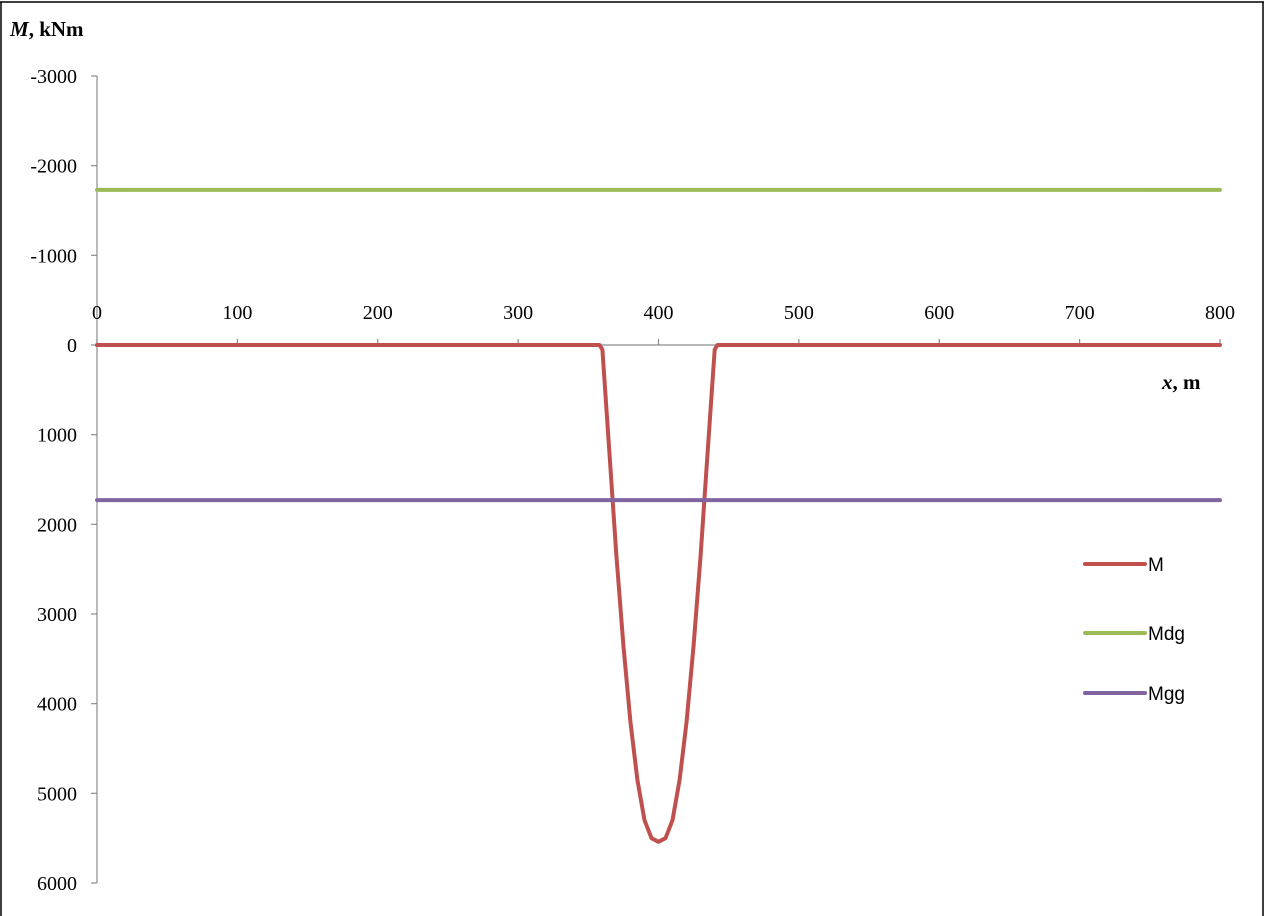  I want to click on x-tick-label: 0, so click(97, 313).